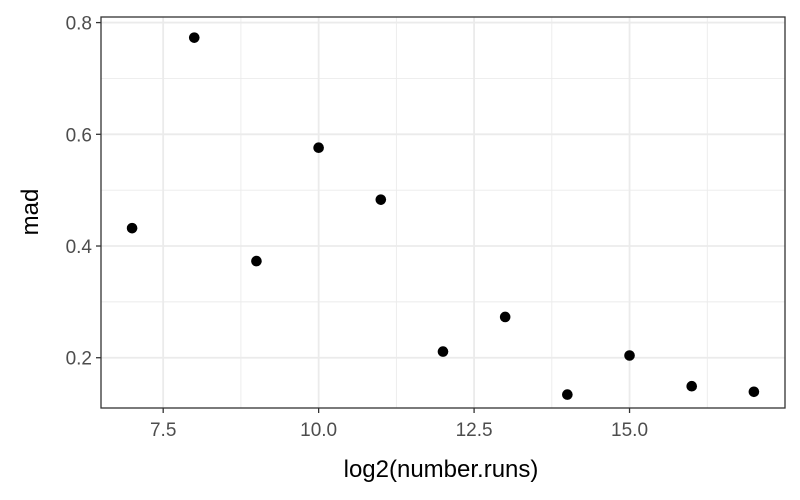 The width and height of the screenshot is (800, 500). Describe the element at coordinates (163, 430) in the screenshot. I see `x-tick-label: 7.5` at that location.